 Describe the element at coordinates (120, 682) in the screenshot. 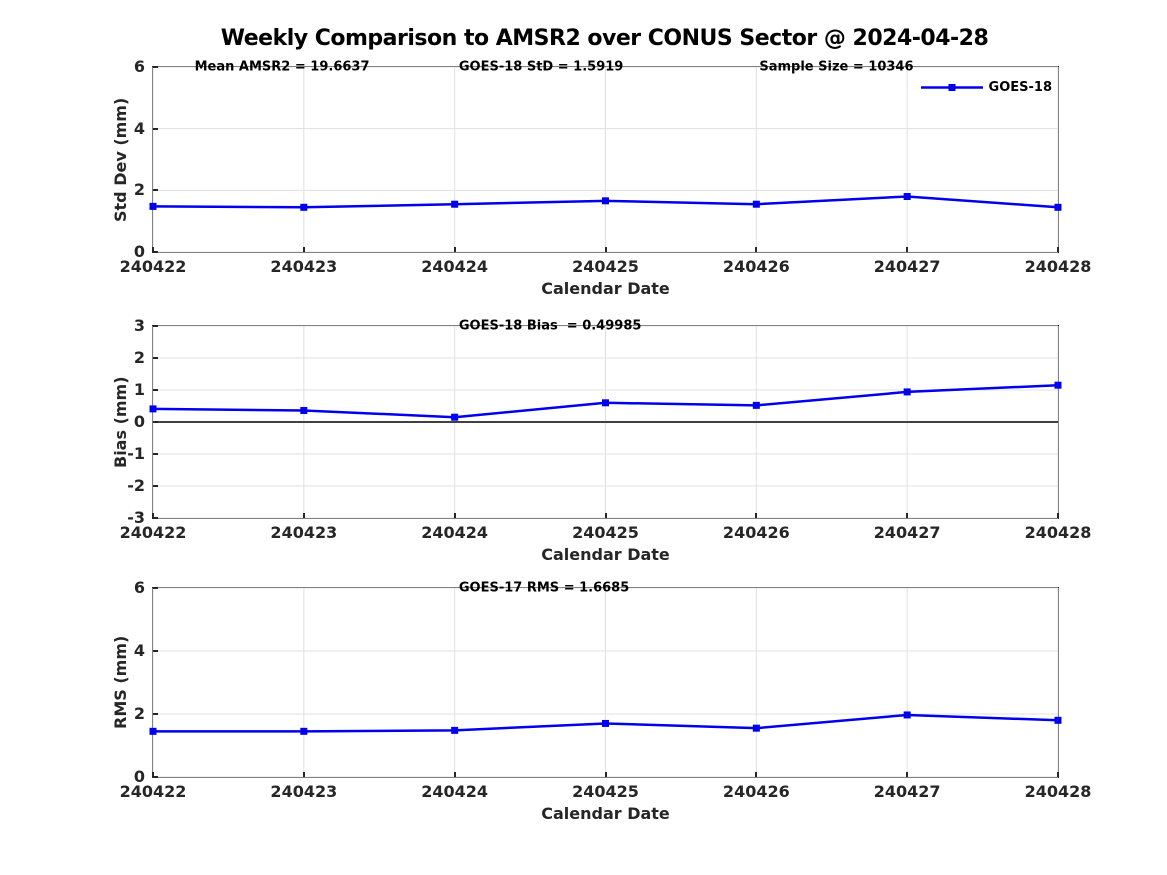

I see `y-axis-label: RMS (mm)` at that location.